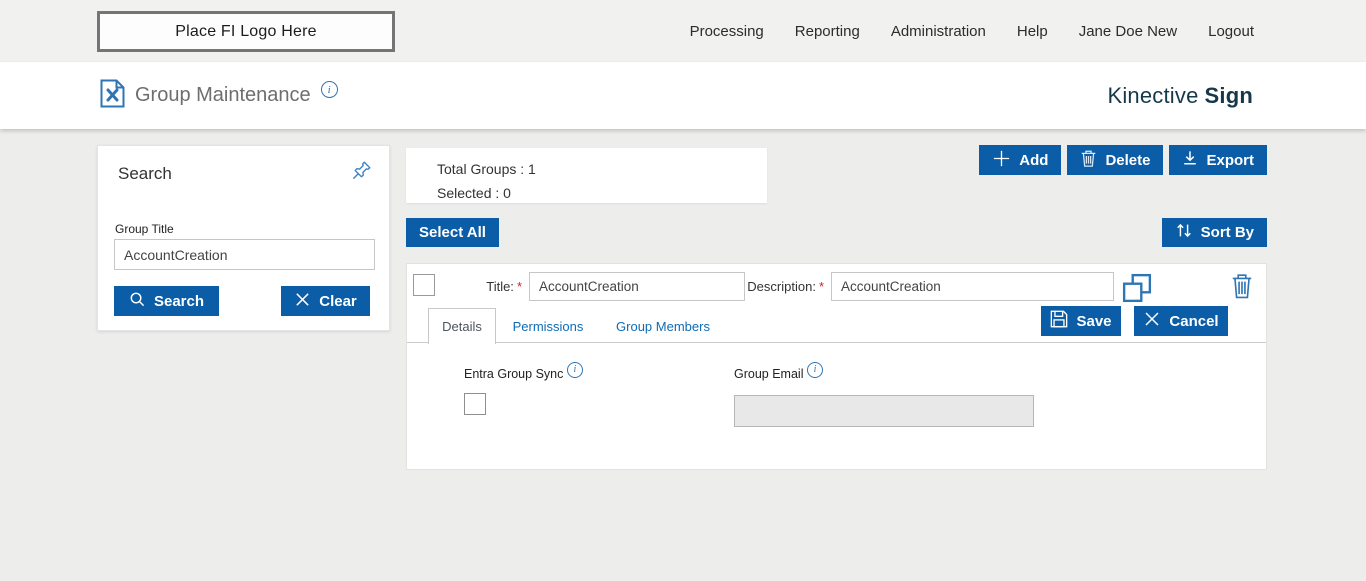 The height and width of the screenshot is (581, 1366). I want to click on save-button: Save, so click(1081, 321).